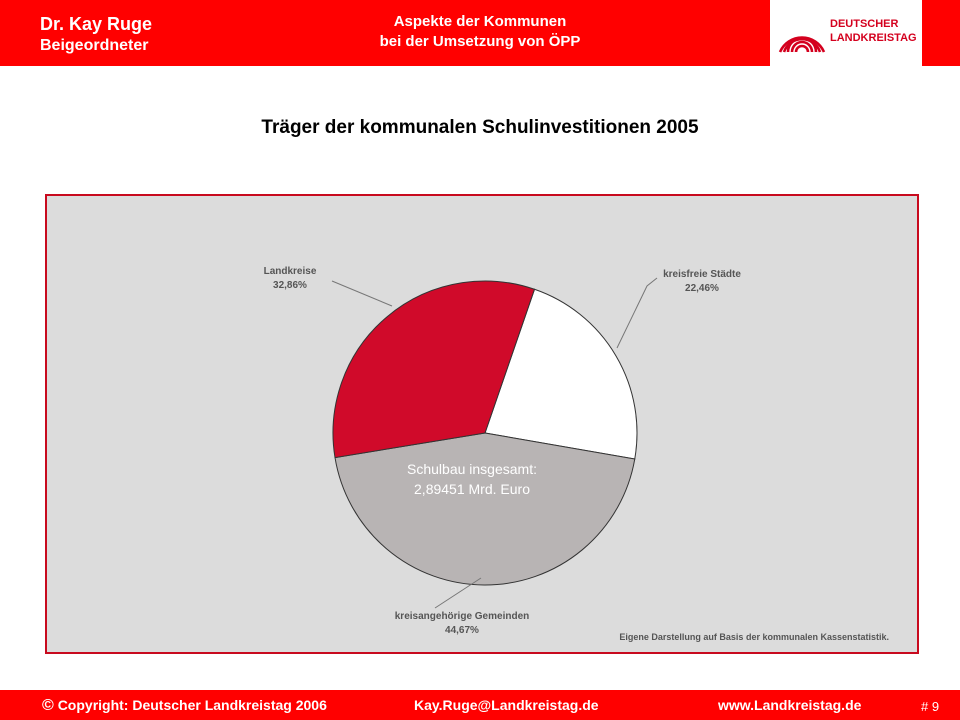 Image resolution: width=960 pixels, height=720 pixels. What do you see at coordinates (462, 630) in the screenshot?
I see `slice-value-gemeinden: 44,67%` at bounding box center [462, 630].